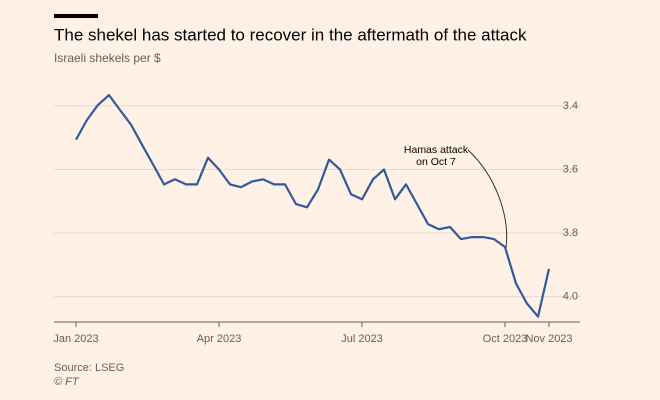 The image size is (660, 400). Describe the element at coordinates (436, 162) in the screenshot. I see `annotation: on Oct 7` at that location.